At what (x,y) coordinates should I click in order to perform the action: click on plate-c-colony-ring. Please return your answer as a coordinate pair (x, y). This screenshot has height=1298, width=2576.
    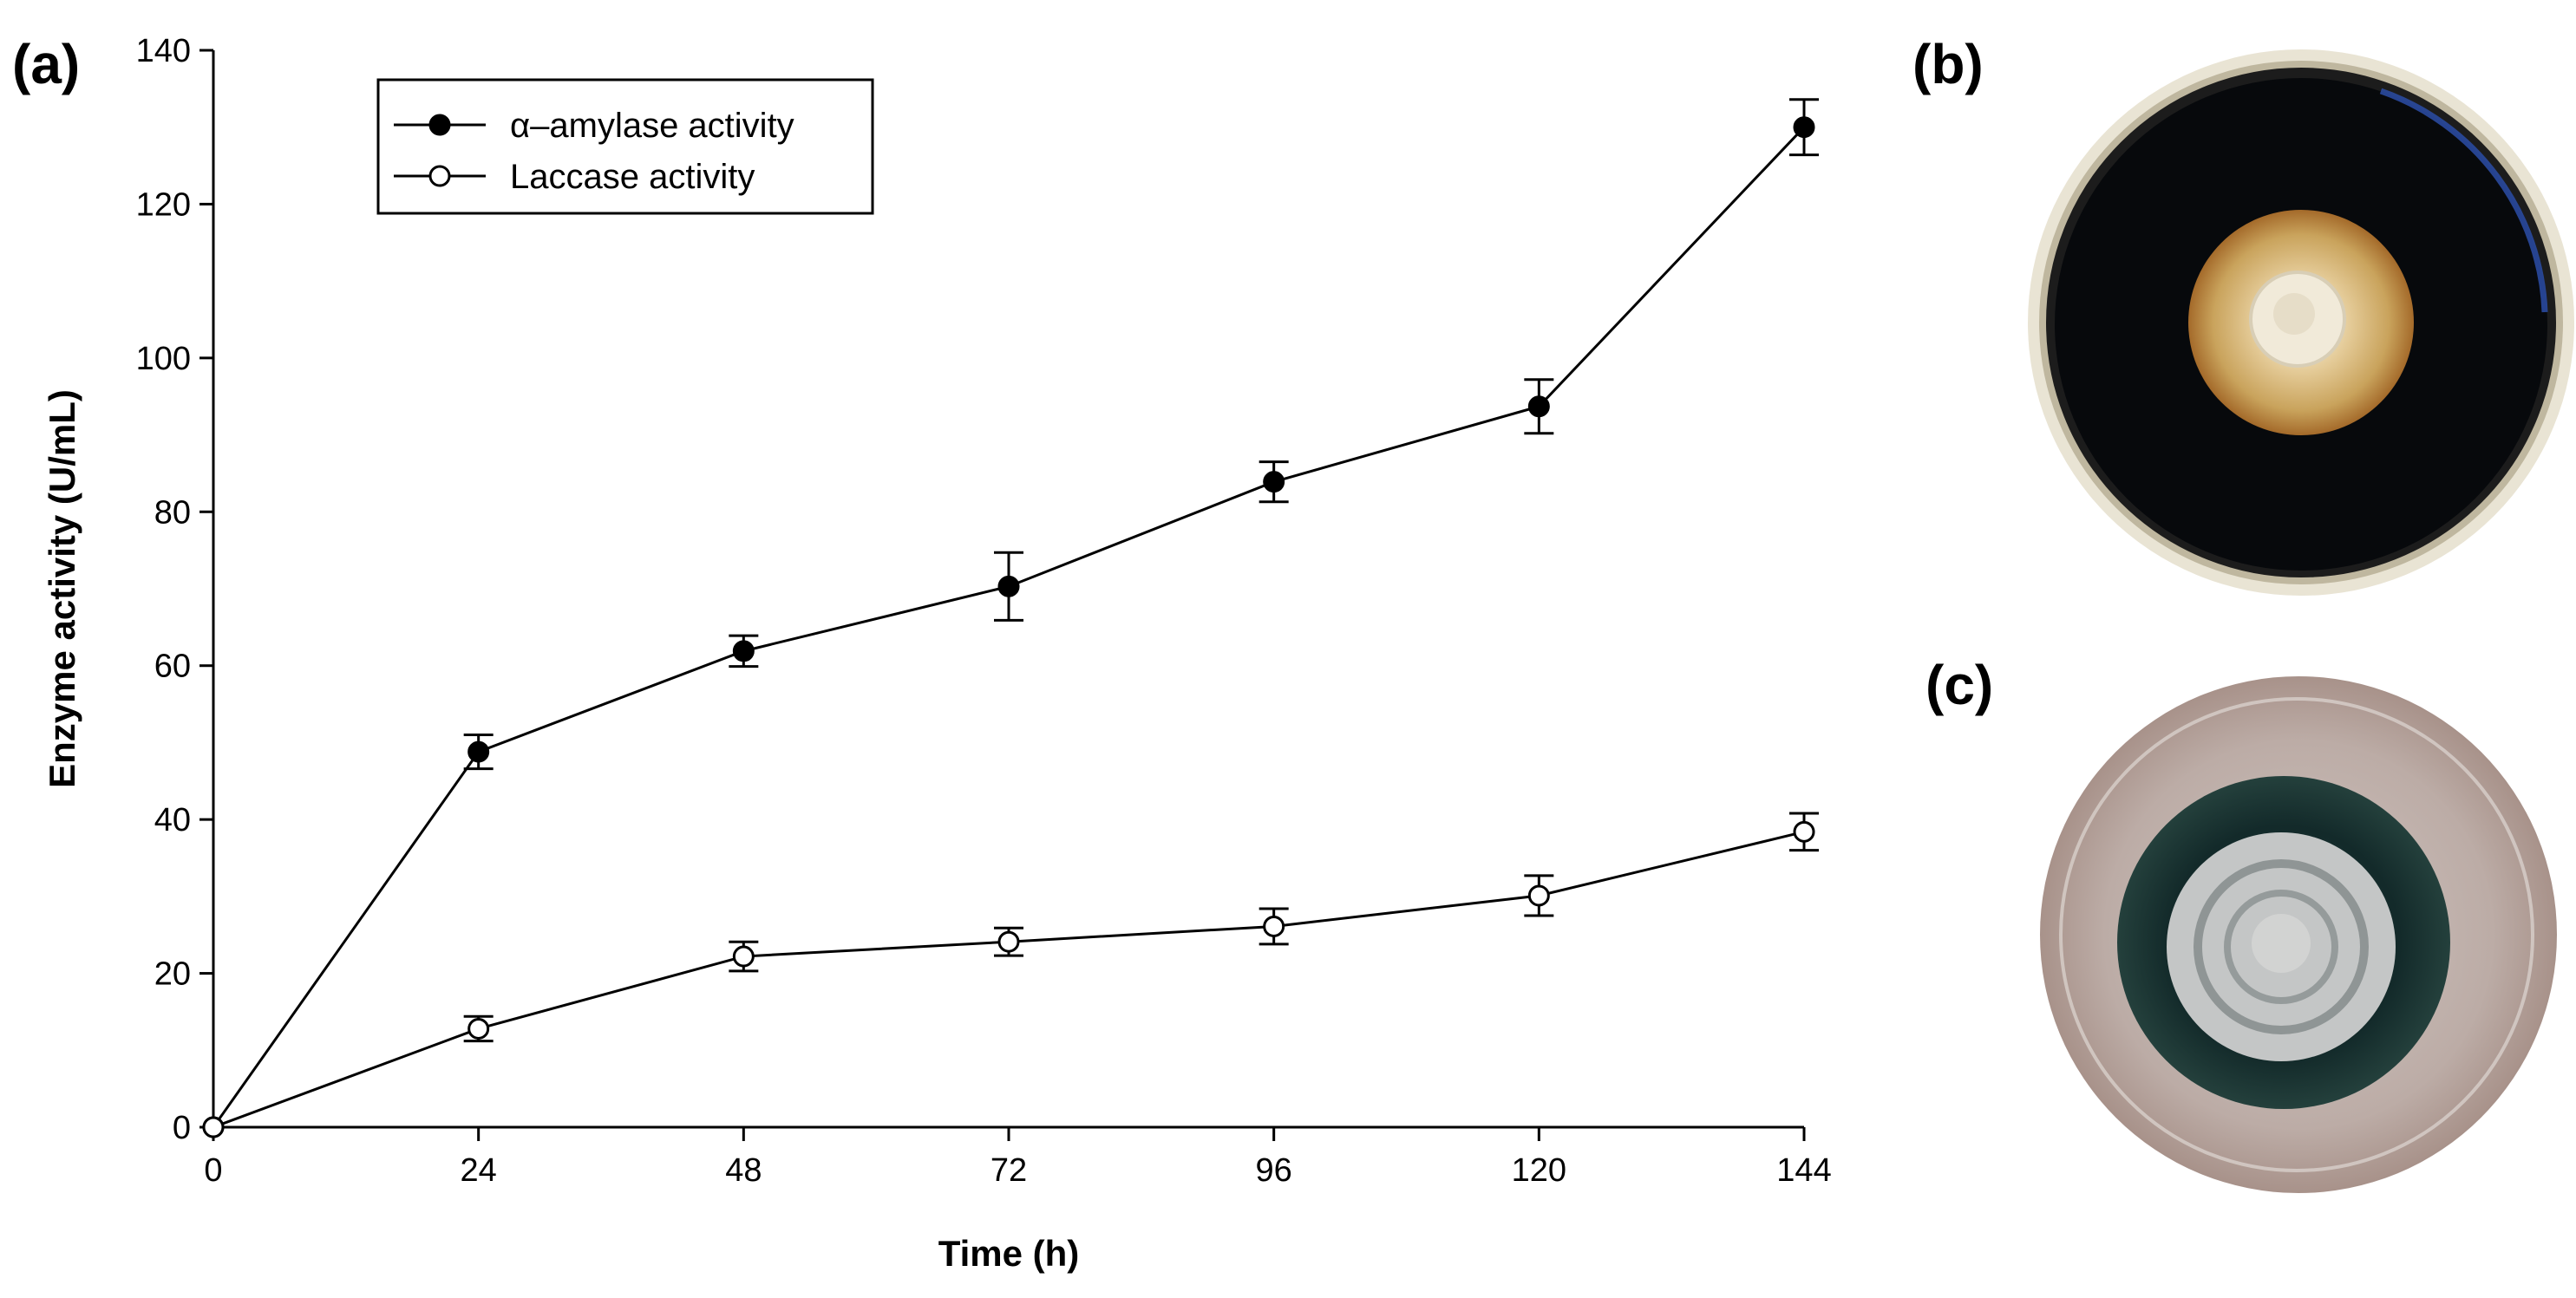
    Looking at the image, I should click on (2281, 946).